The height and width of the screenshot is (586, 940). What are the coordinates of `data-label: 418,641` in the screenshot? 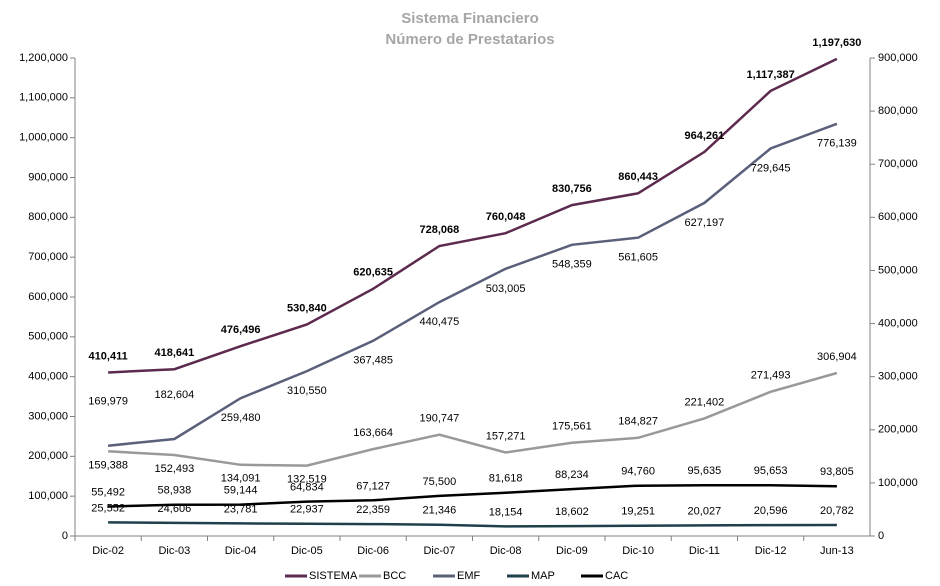 It's located at (174, 353).